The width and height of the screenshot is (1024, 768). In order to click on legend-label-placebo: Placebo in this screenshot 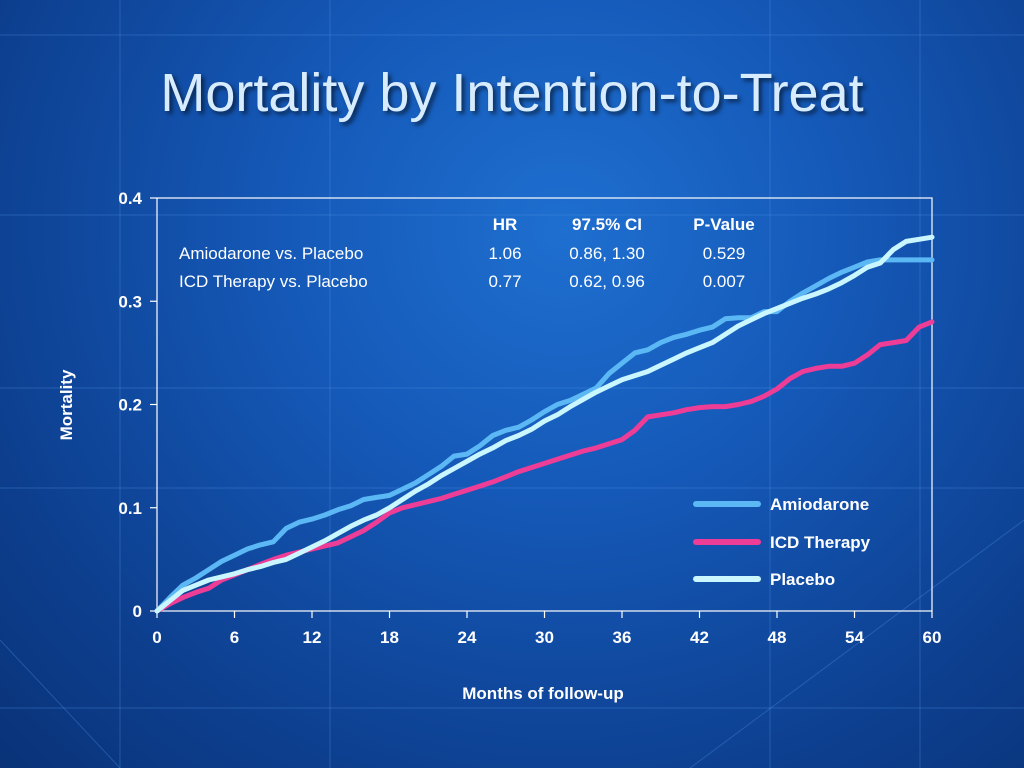, I will do `click(802, 579)`.